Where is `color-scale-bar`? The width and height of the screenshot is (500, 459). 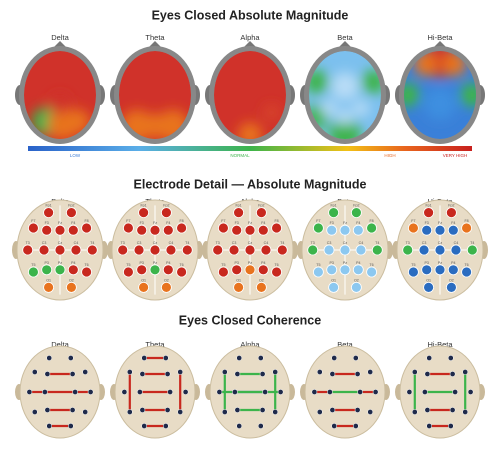
color-scale-bar is located at coordinates (250, 148).